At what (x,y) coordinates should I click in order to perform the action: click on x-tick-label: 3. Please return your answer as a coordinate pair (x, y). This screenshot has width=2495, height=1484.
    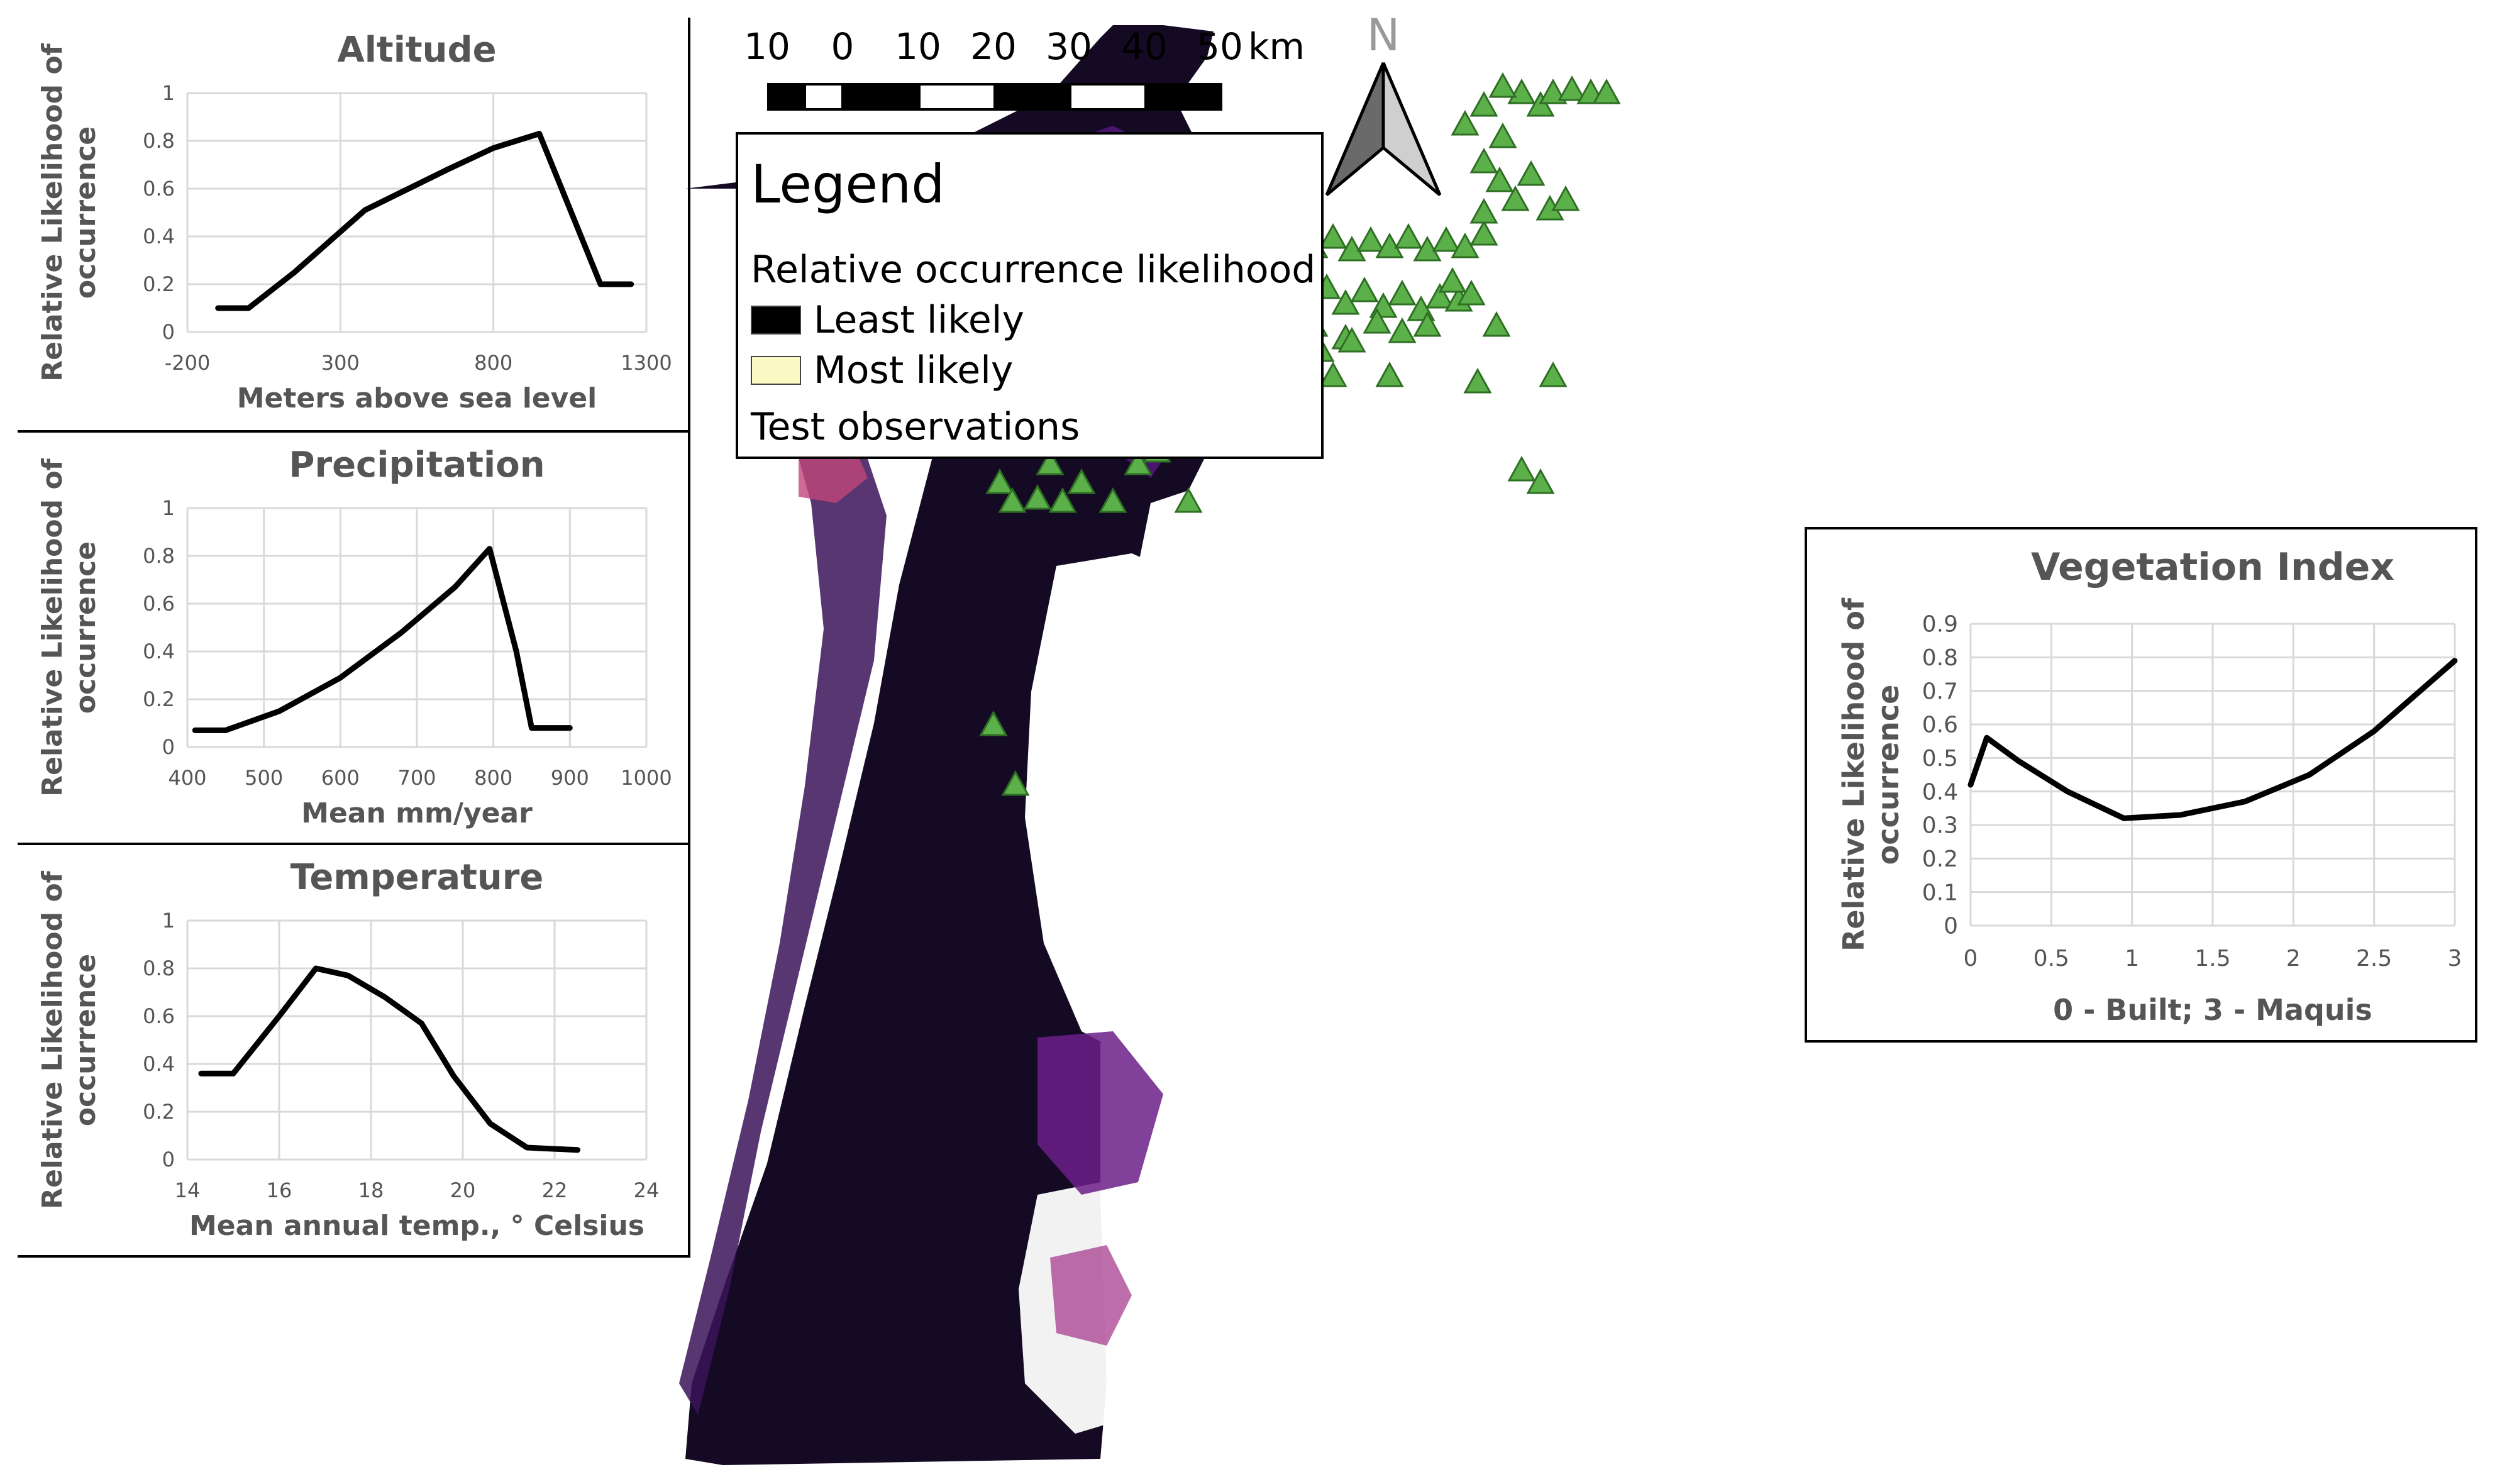
    Looking at the image, I should click on (2455, 959).